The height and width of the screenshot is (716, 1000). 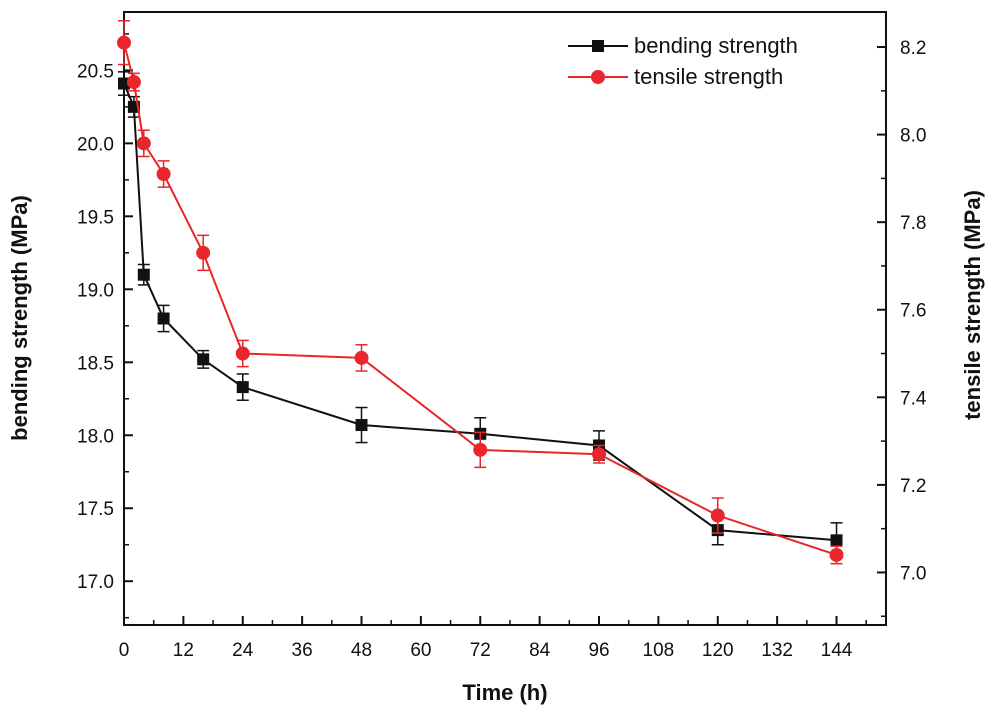 What do you see at coordinates (95, 71) in the screenshot?
I see `y-tick-label: 20.5` at bounding box center [95, 71].